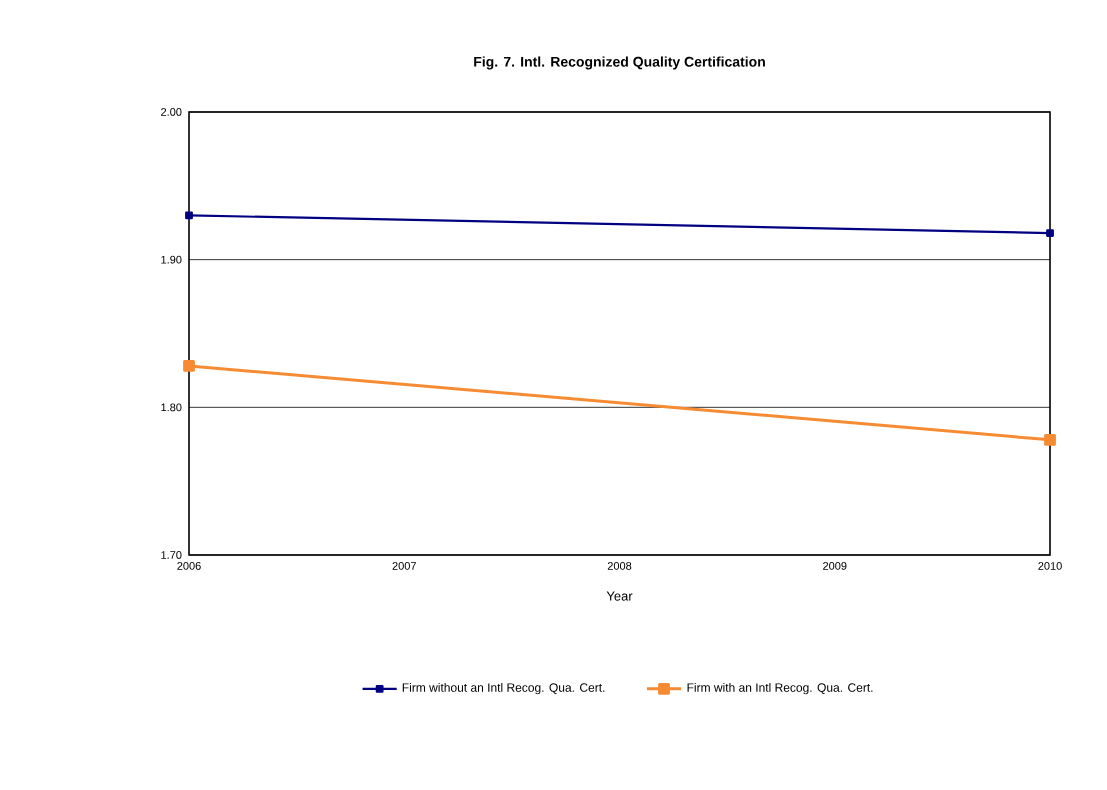 The image size is (1107, 790). What do you see at coordinates (780, 688) in the screenshot?
I see `legend-label: Firm with an Intl Recog. Qua. Cert.` at bounding box center [780, 688].